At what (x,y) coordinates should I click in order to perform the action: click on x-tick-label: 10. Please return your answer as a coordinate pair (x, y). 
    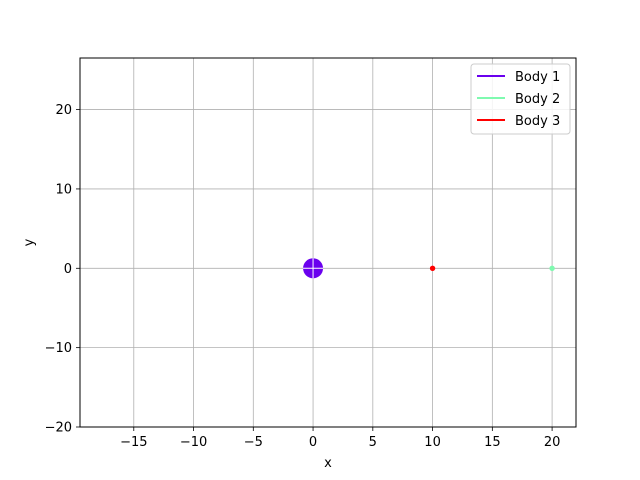
    Looking at the image, I should click on (432, 442).